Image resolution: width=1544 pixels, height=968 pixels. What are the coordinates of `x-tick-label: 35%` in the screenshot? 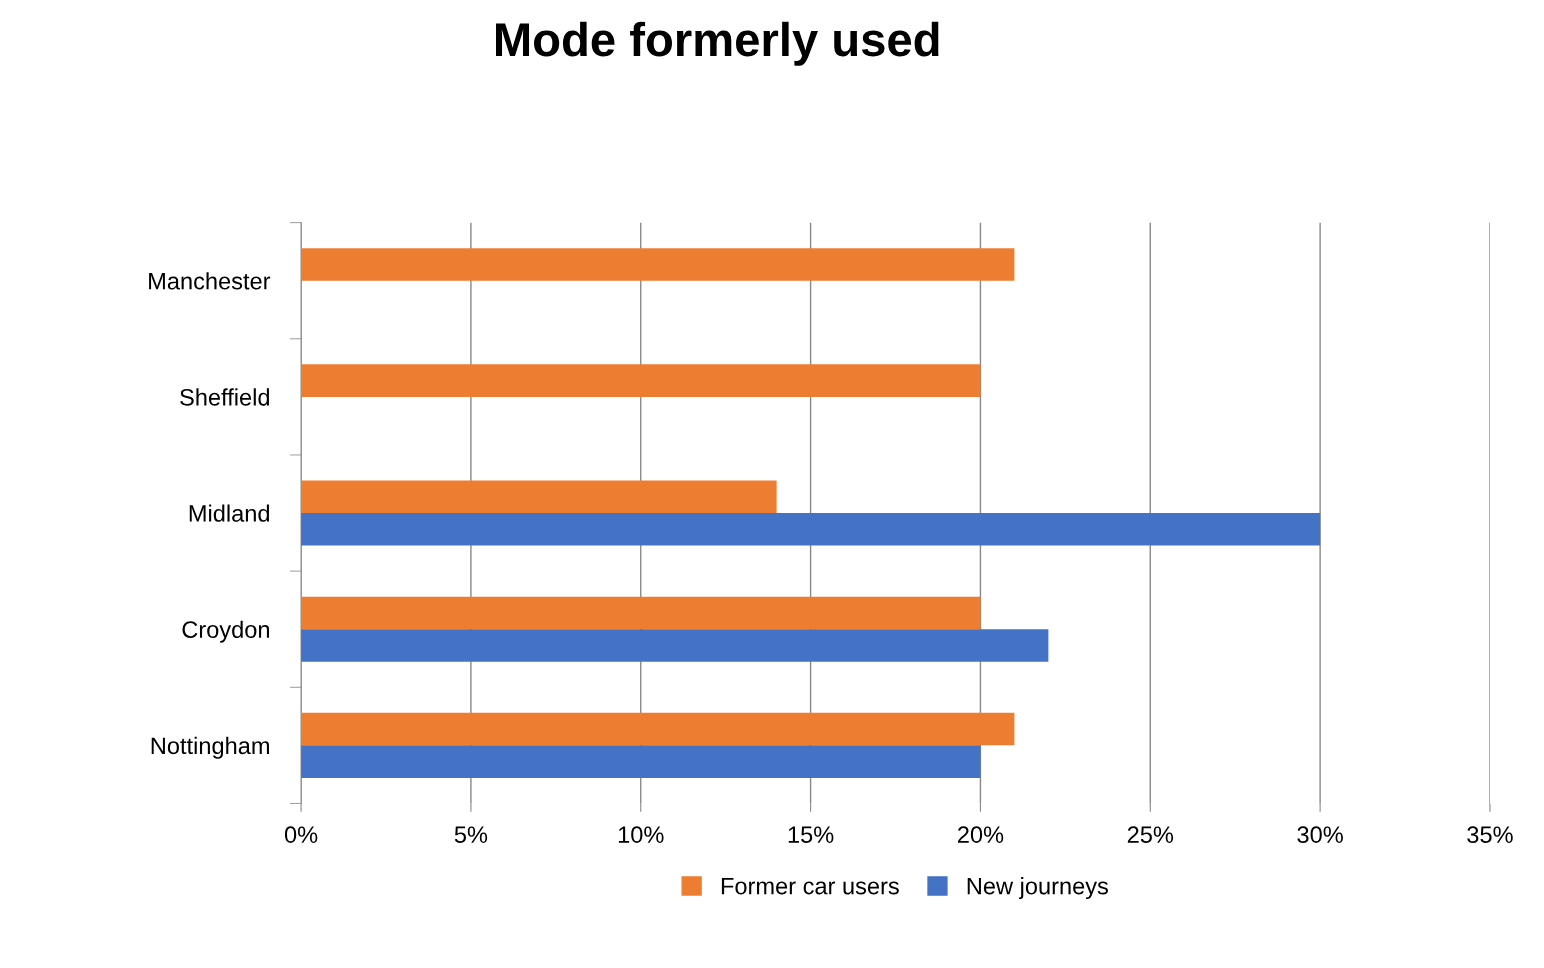 It's located at (1490, 835).